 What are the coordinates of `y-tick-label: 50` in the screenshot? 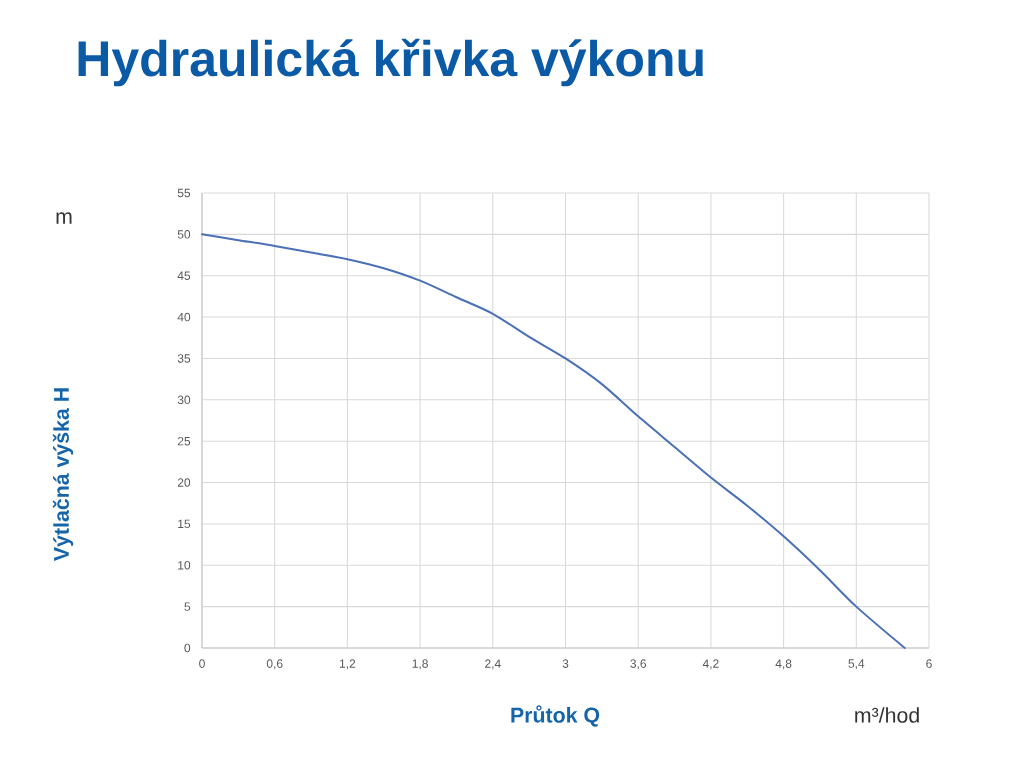 It's located at (184, 234).